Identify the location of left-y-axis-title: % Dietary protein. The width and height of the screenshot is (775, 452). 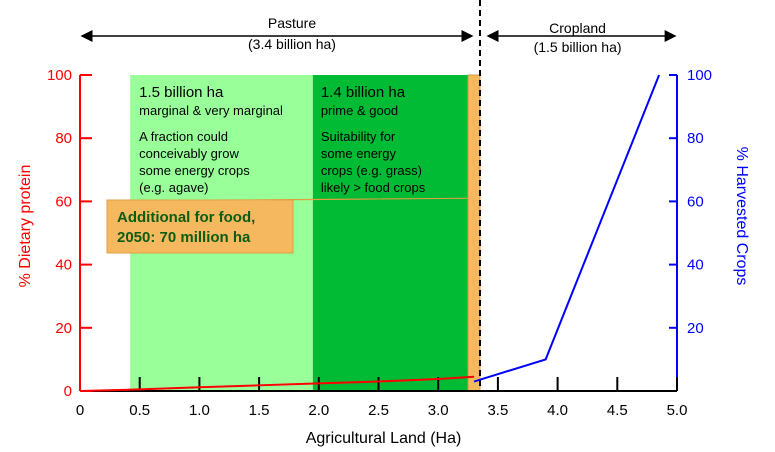
(25, 226).